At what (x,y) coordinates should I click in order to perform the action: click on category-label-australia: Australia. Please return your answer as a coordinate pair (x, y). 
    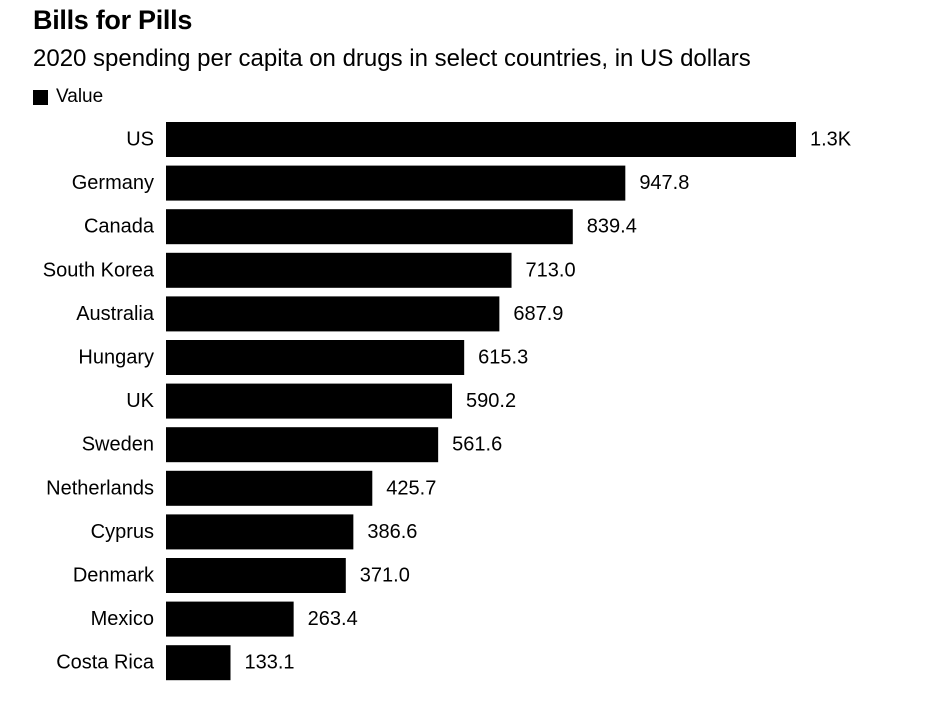
    Looking at the image, I should click on (115, 314).